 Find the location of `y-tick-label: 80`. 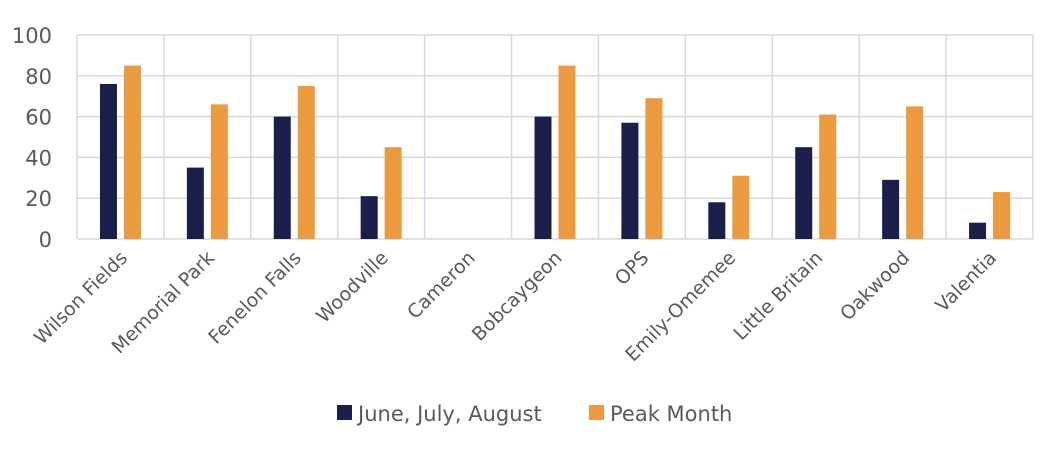

y-tick-label: 80 is located at coordinates (38, 77).